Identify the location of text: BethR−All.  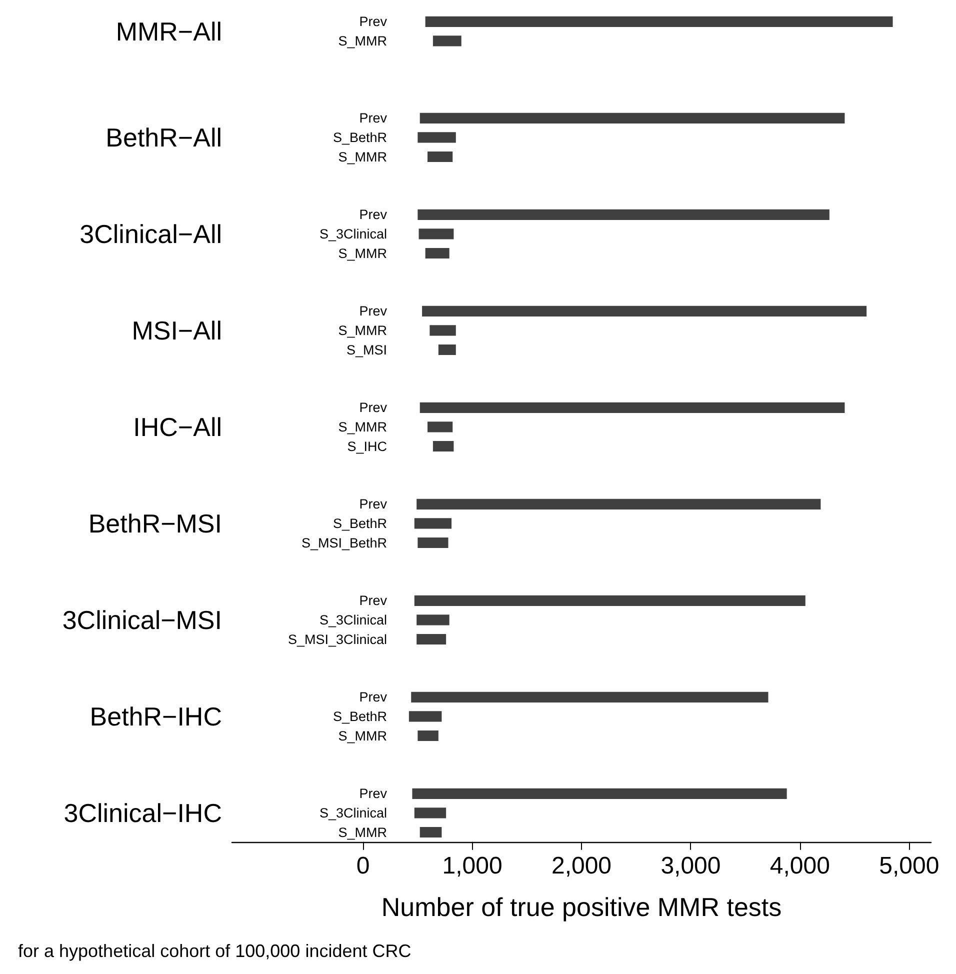
(164, 137).